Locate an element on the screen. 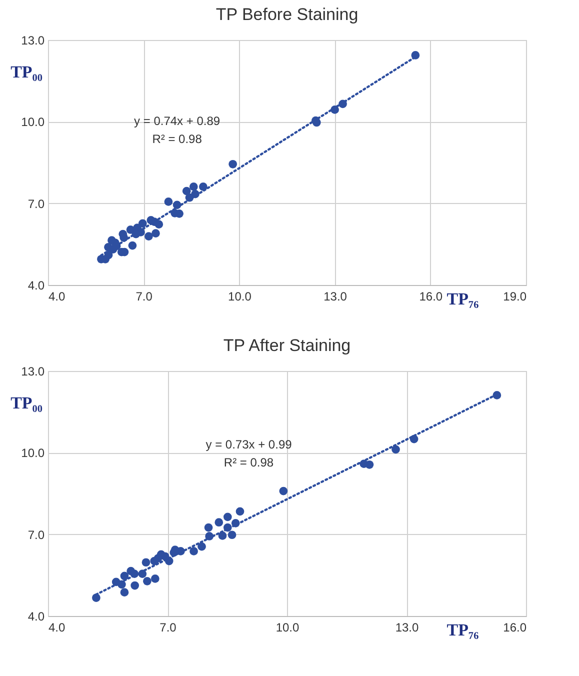 This screenshot has height=676, width=579. chart-title: TP Before Staining is located at coordinates (287, 14).